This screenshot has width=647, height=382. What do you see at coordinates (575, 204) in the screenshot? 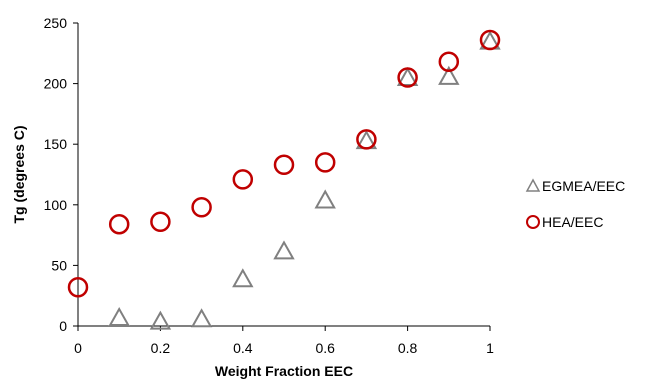
I see `legend: EGMEA/EEC HEA/EEC` at bounding box center [575, 204].